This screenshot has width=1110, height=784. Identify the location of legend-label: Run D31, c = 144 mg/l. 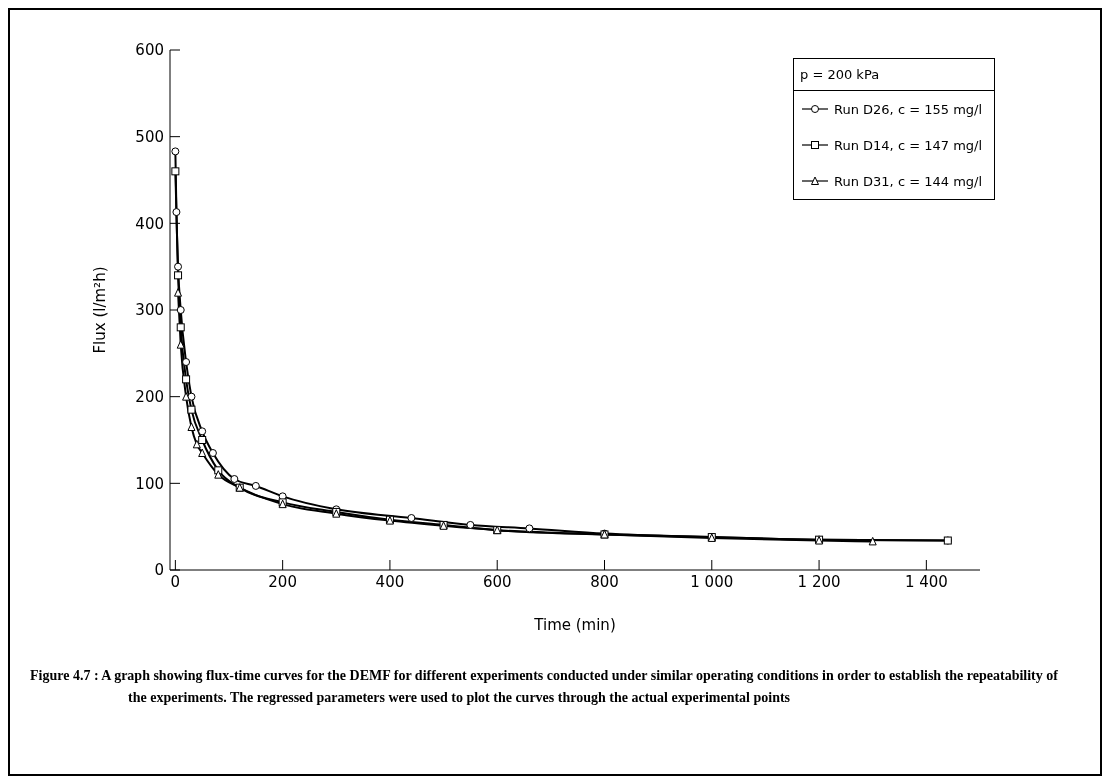
(908, 181).